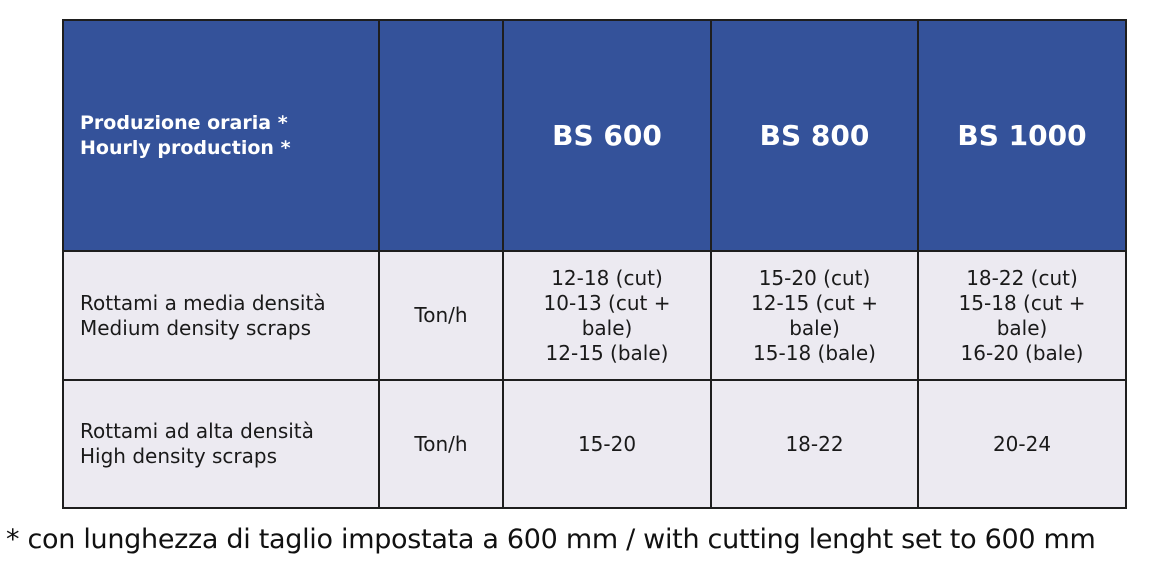  Describe the element at coordinates (814, 302) in the screenshot. I see `value-line: 12-15 (cut +` at that location.